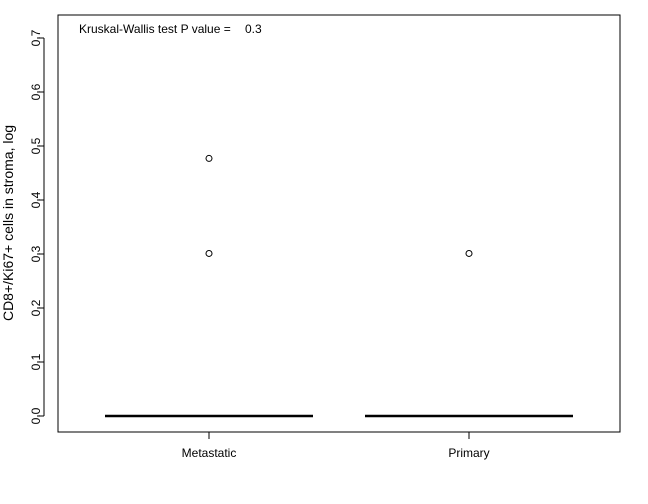 The height and width of the screenshot is (504, 648). What do you see at coordinates (36, 145) in the screenshot?
I see `y-tick-label: 0.5` at bounding box center [36, 145].